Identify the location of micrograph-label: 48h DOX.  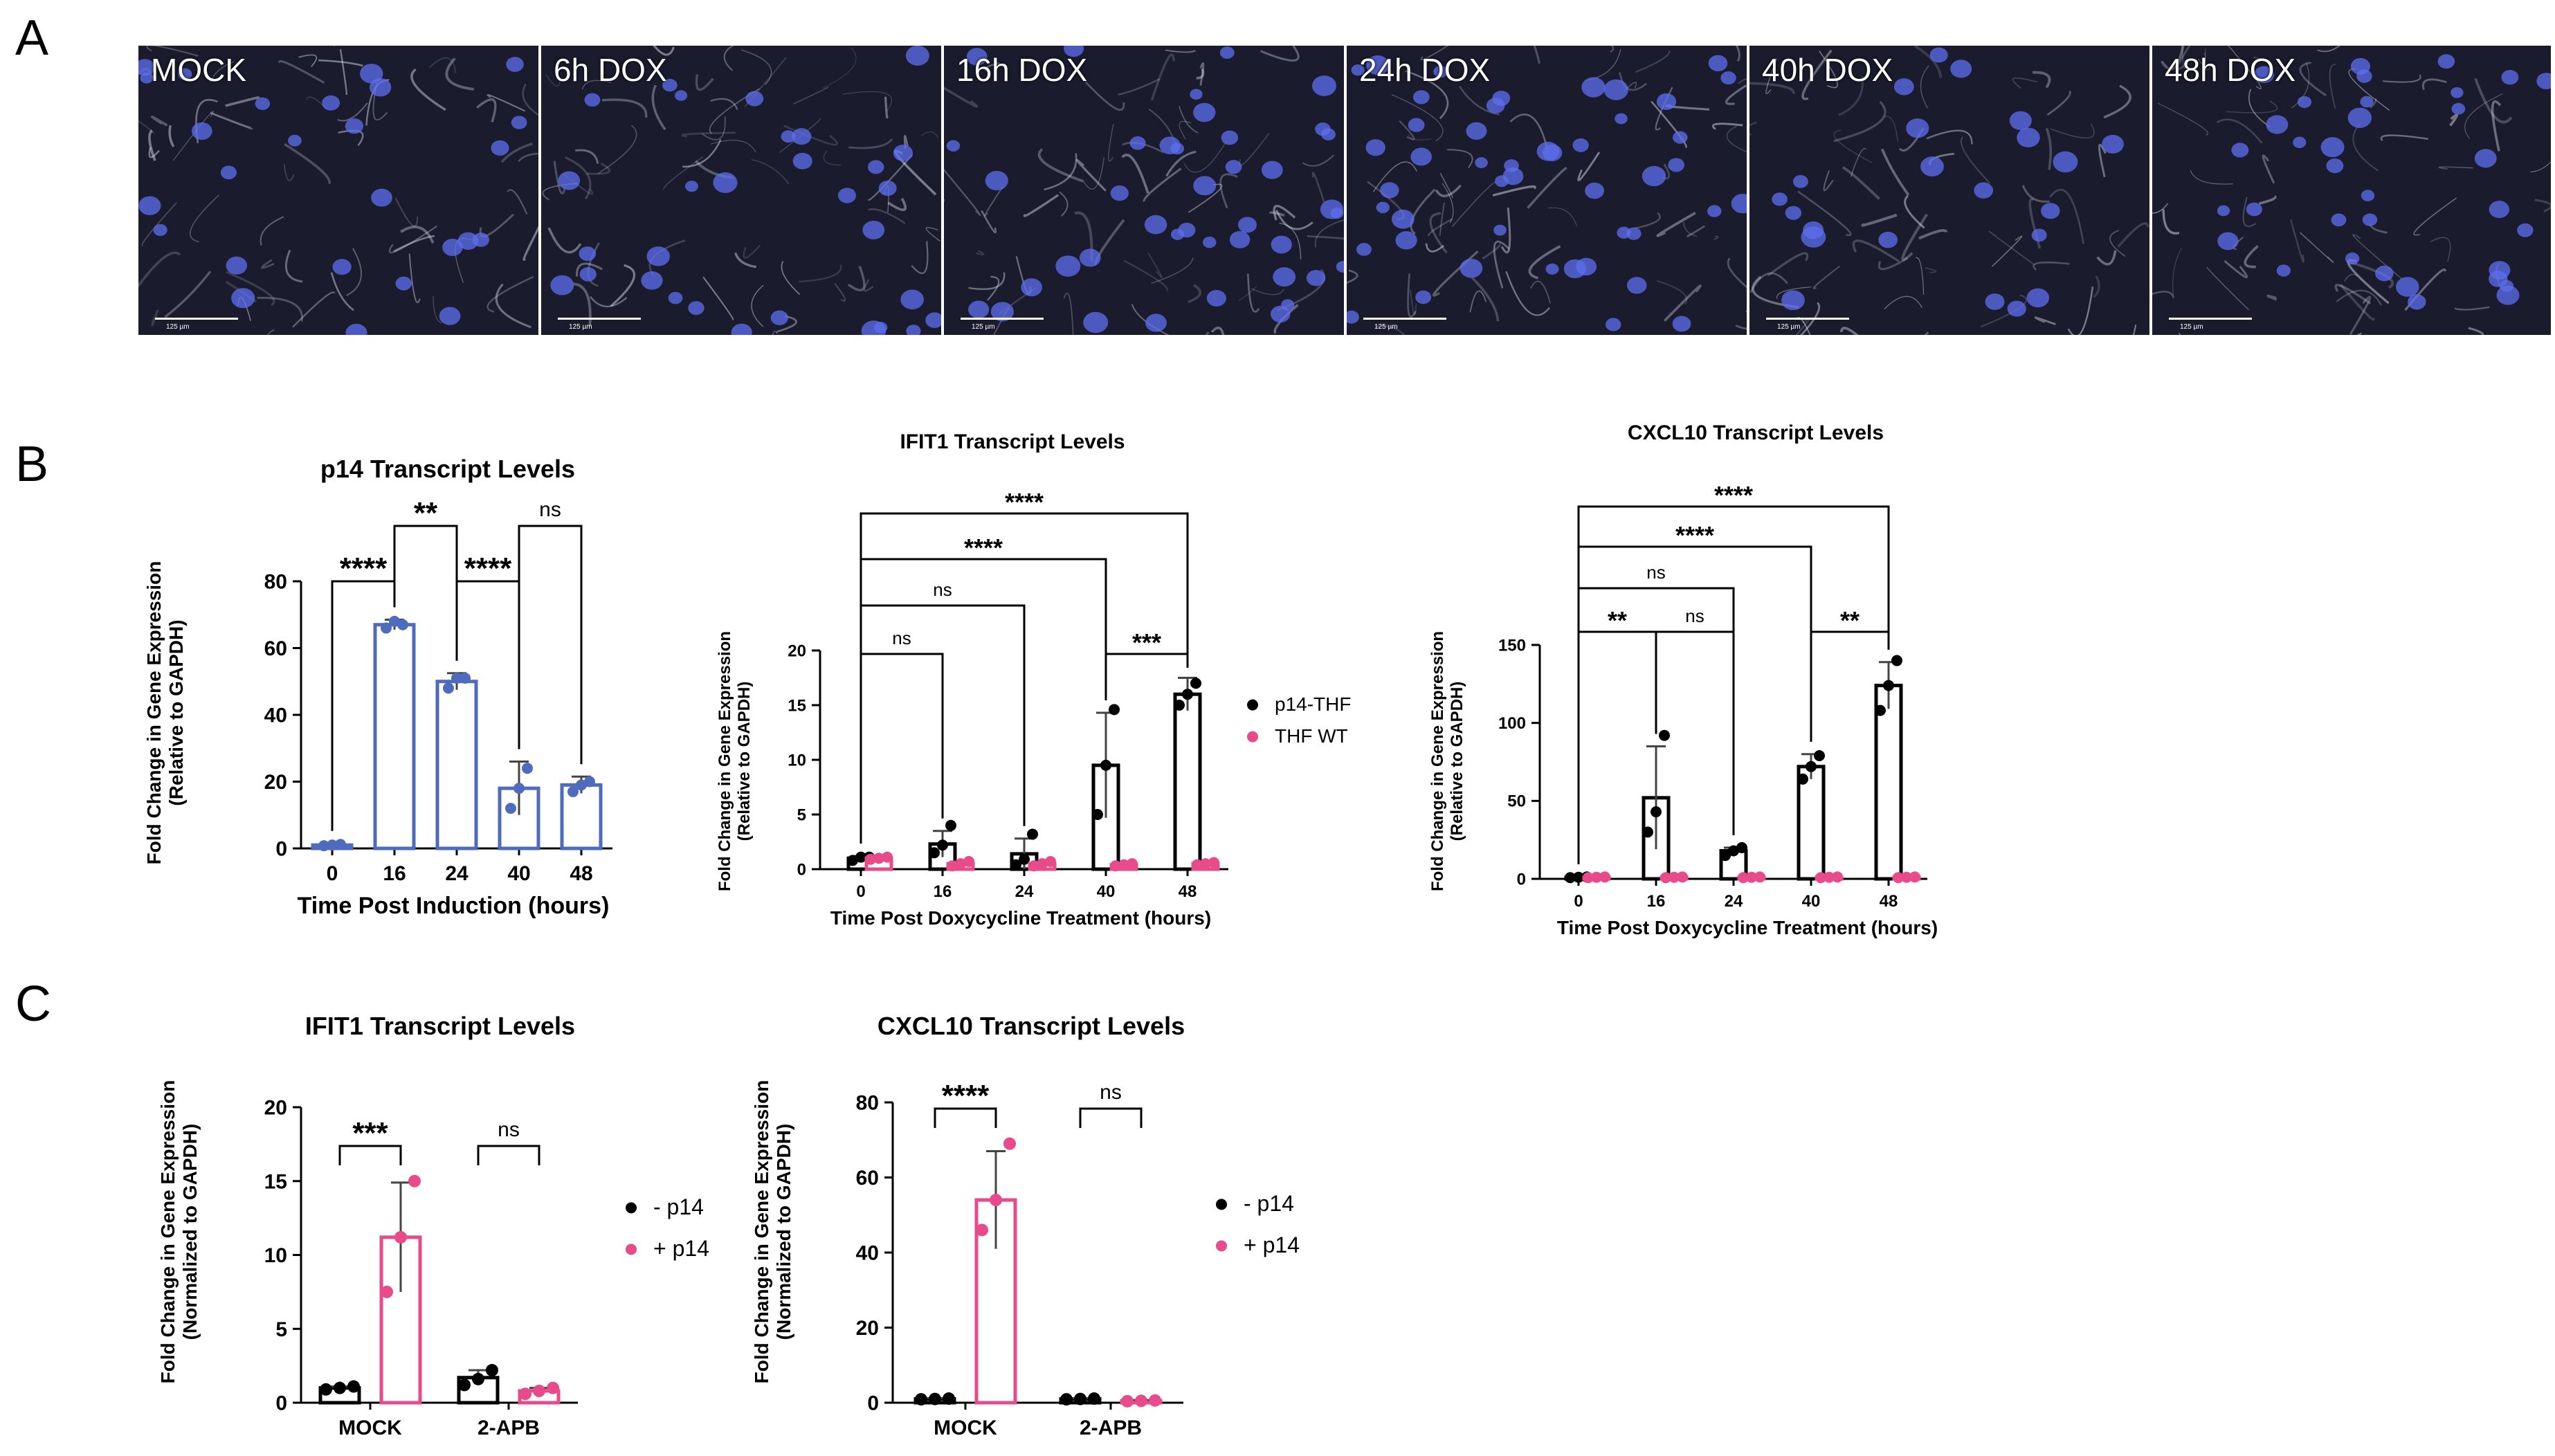
(2230, 70).